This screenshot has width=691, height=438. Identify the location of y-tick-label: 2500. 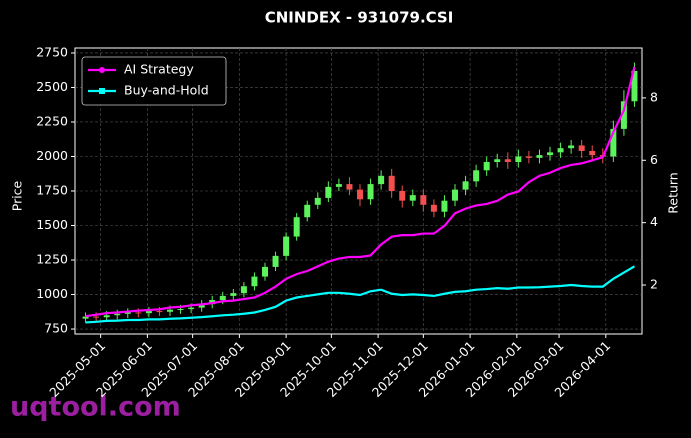
(52, 86).